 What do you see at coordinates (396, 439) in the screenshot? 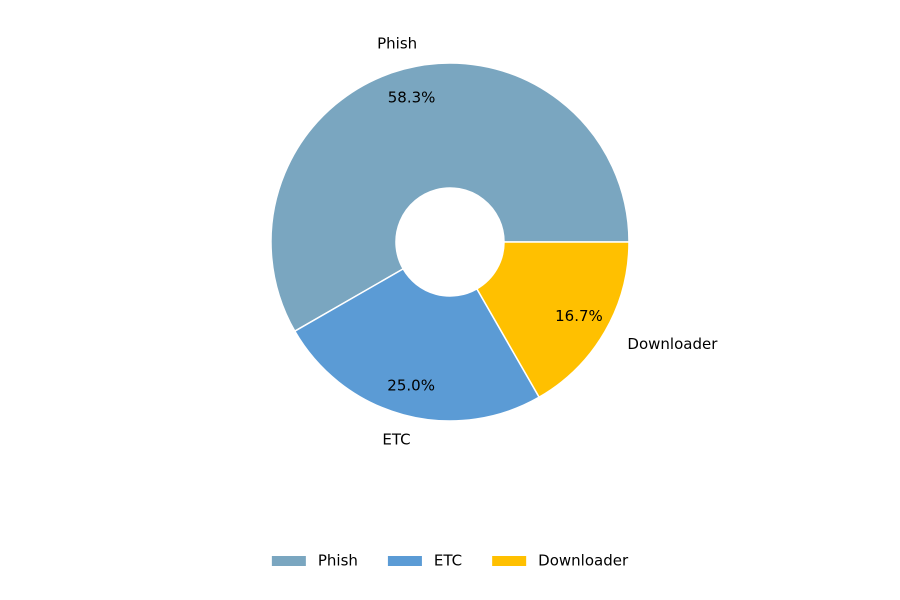
I see `category-label: ETC` at bounding box center [396, 439].